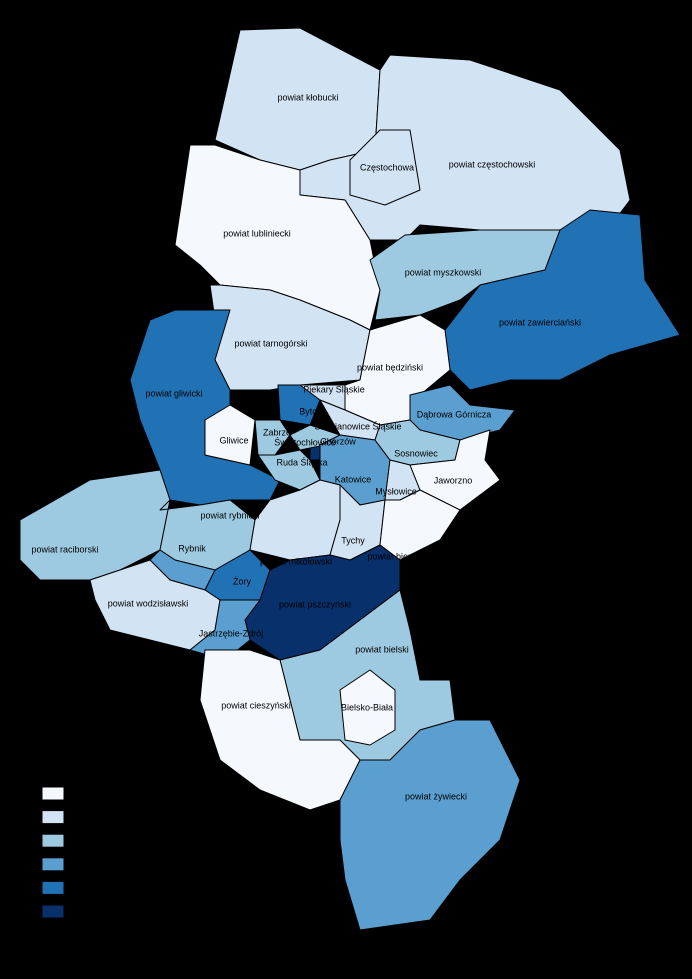 Image resolution: width=692 pixels, height=979 pixels. I want to click on region-label: powiat będziński, so click(390, 367).